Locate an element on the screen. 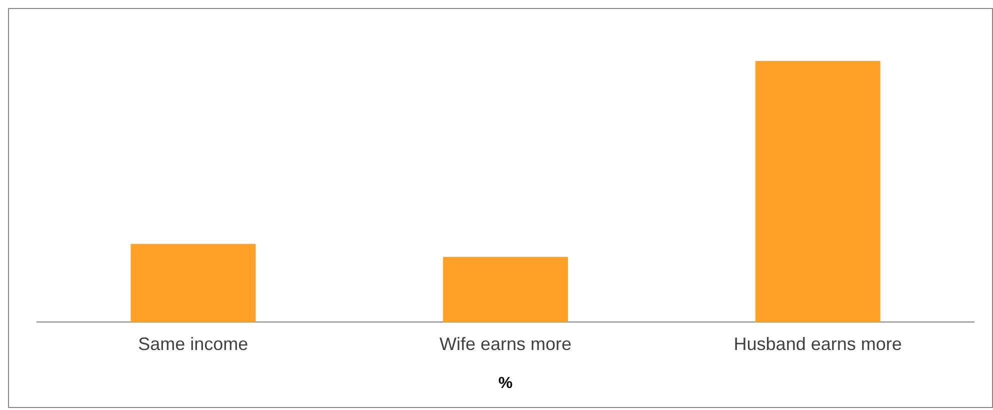 Image resolution: width=993 pixels, height=410 pixels. x-tick-label: Same income is located at coordinates (193, 344).